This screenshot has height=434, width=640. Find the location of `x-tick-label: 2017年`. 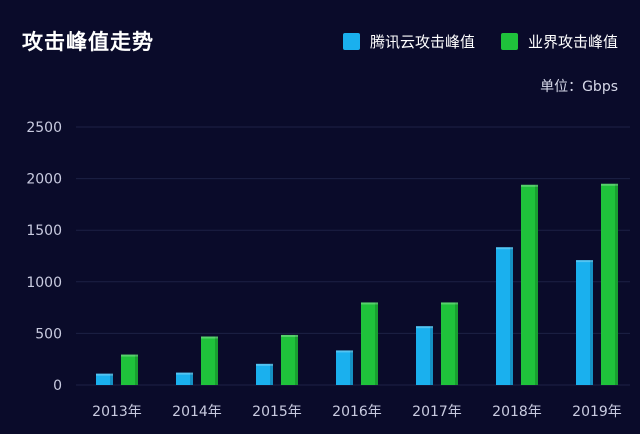

x-tick-label: 2017年 is located at coordinates (437, 412).